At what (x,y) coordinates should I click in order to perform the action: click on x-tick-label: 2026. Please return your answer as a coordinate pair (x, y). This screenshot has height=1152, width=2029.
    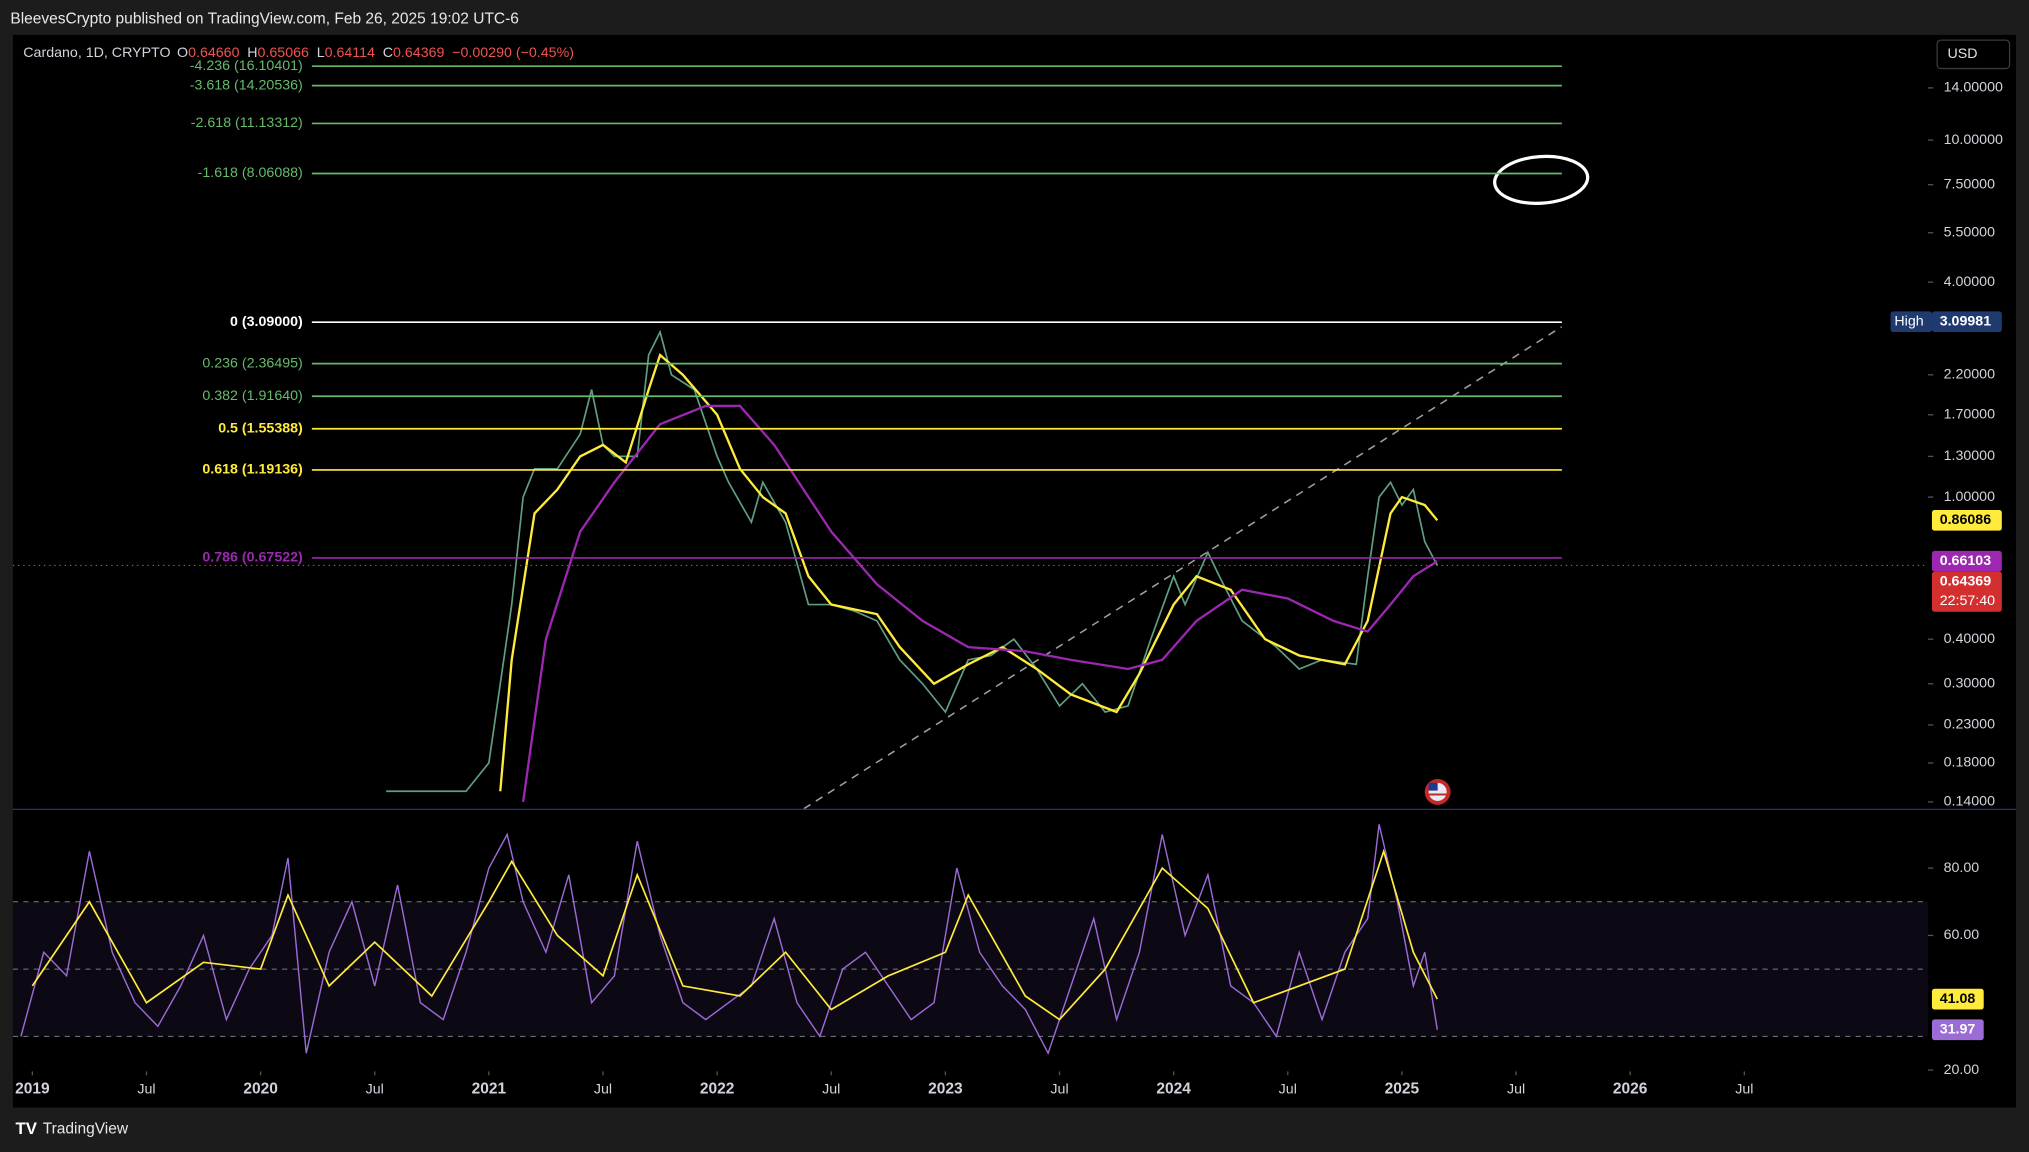
    Looking at the image, I should click on (1630, 1089).